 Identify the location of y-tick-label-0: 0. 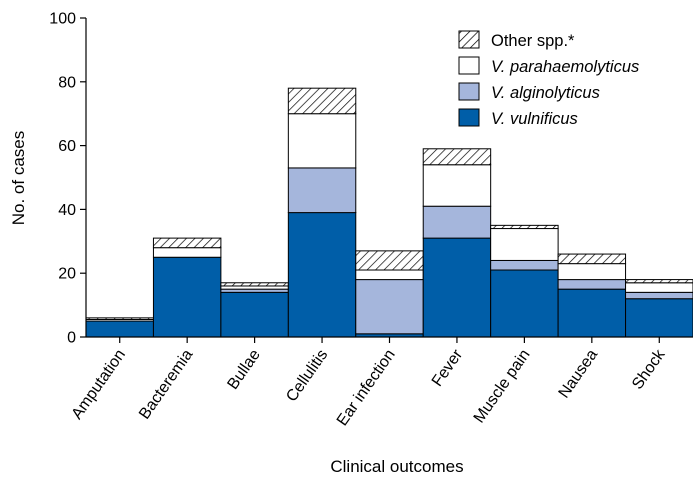
(71, 338).